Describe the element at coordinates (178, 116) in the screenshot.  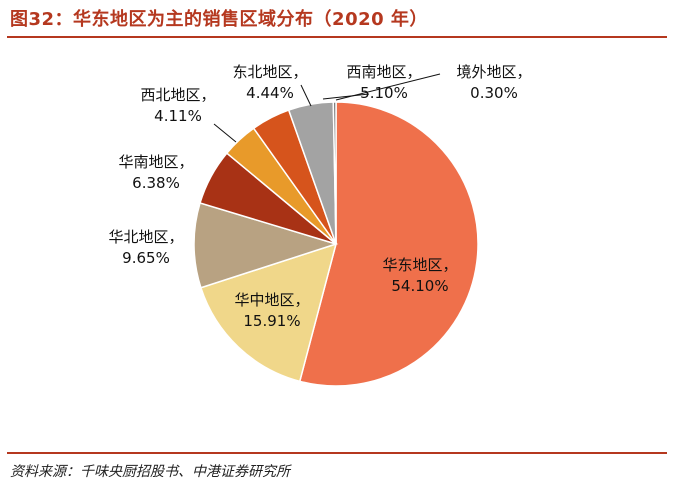
I see `slice-value-label: 4.11%` at that location.